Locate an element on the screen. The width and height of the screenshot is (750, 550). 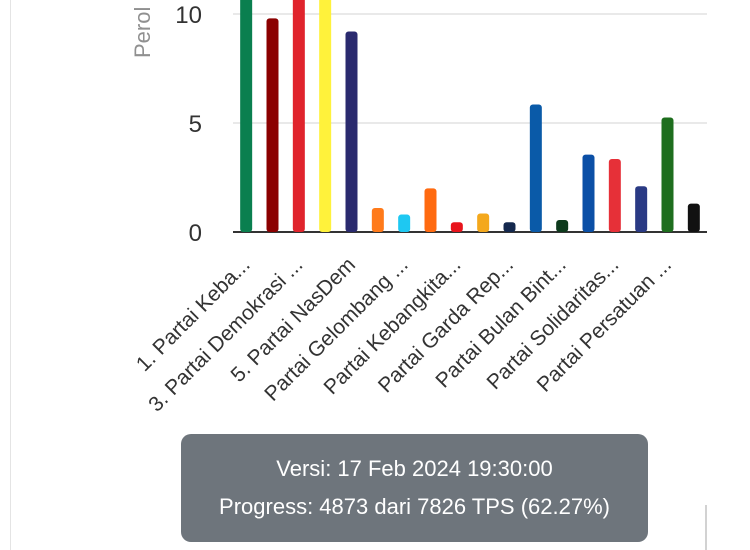
card-border-right is located at coordinates (706, 527).